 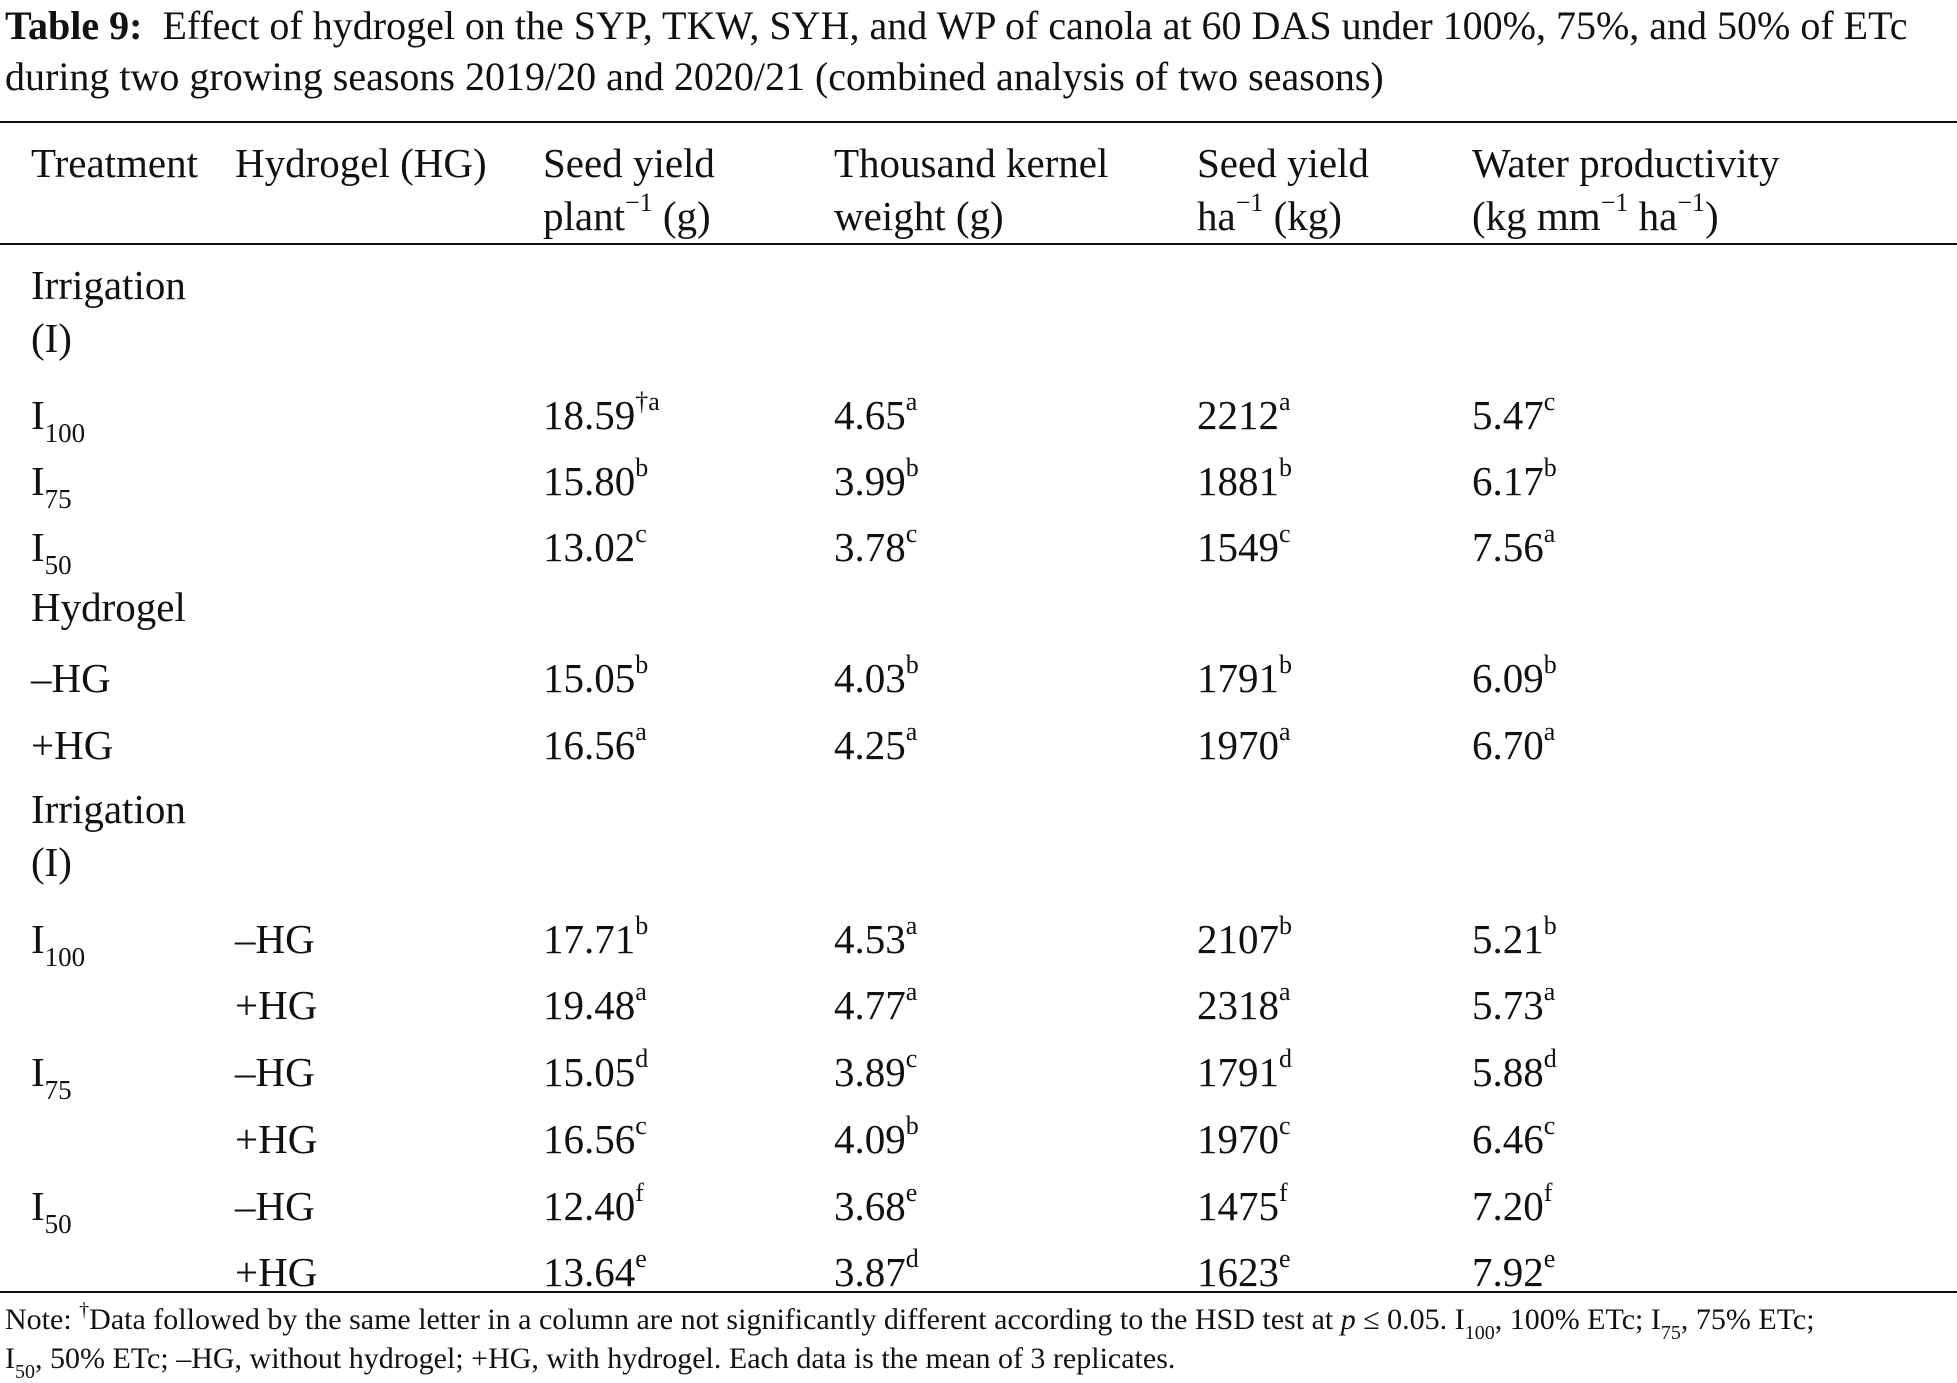 What do you see at coordinates (638, 203) in the screenshot?
I see `header-syp-line2-sup: −1` at bounding box center [638, 203].